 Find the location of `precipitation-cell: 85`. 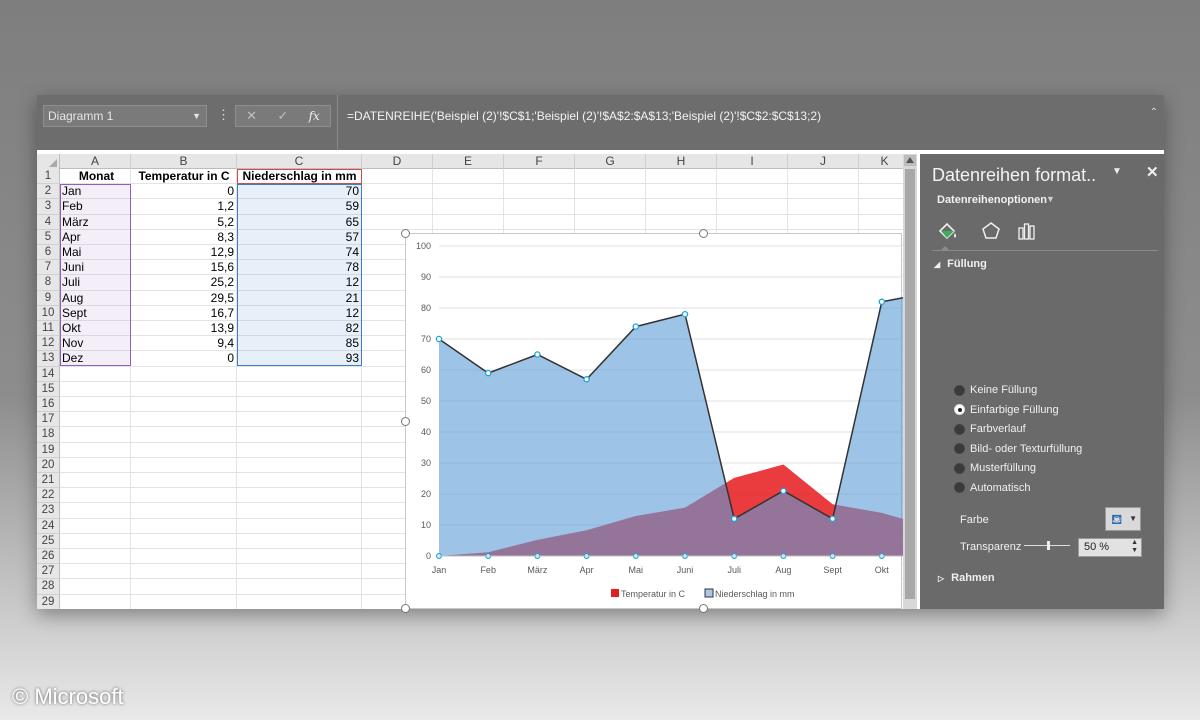

precipitation-cell: 85 is located at coordinates (352, 343).